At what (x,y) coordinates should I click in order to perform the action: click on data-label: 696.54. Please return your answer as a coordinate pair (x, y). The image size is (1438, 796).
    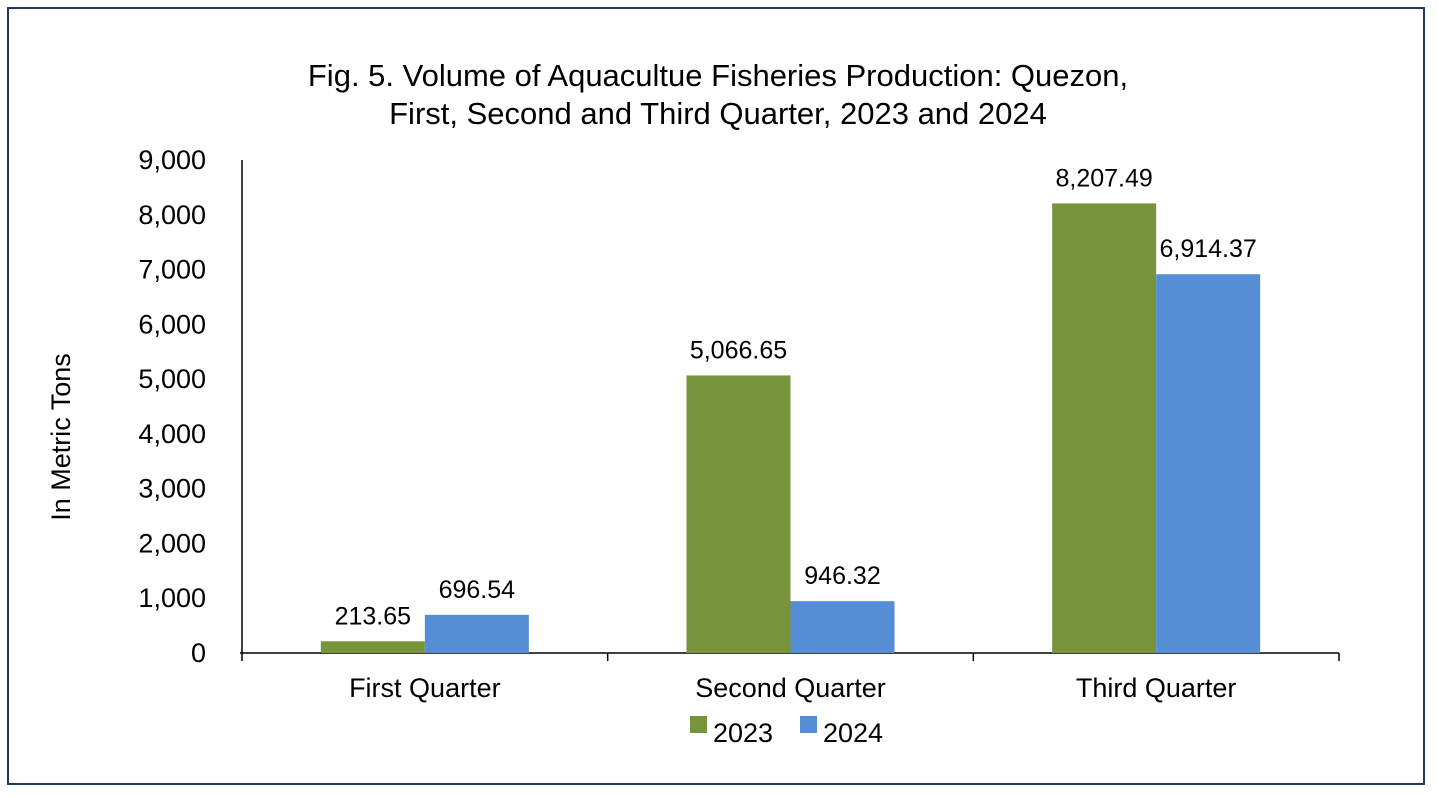
    Looking at the image, I should click on (477, 590).